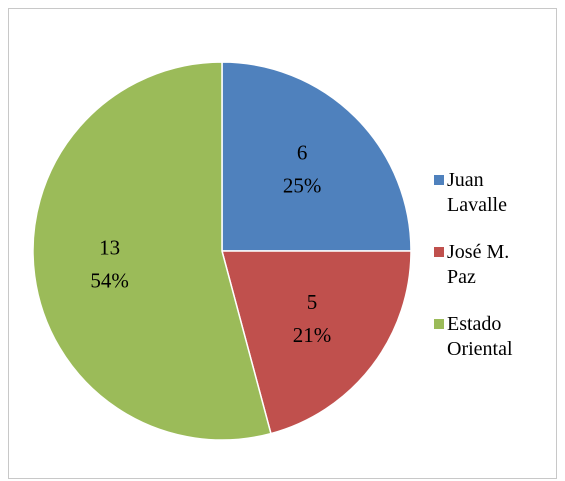  I want to click on legend: Juan Lavalle José M. Paz Estado Oriental, so click(479, 276).